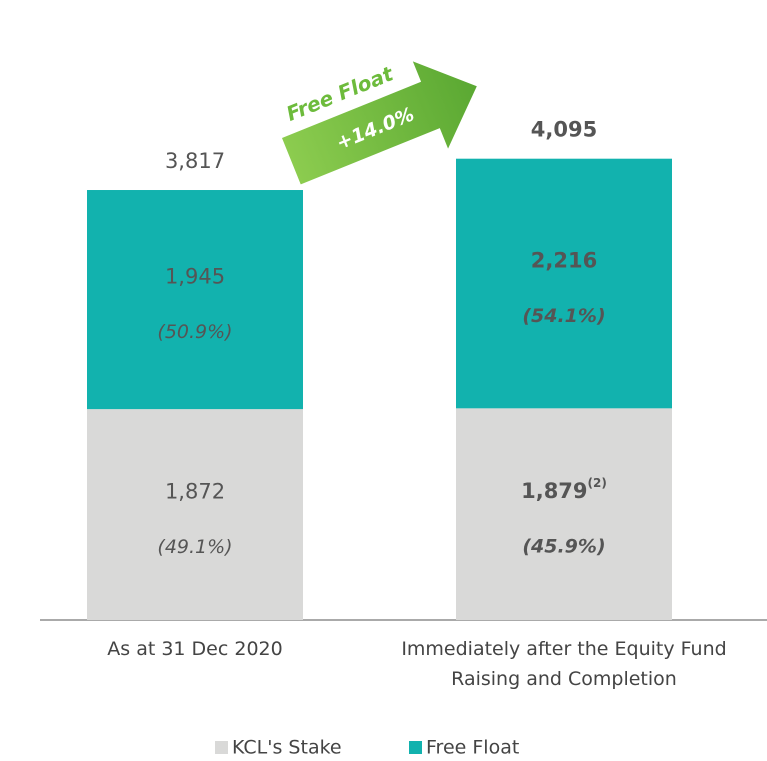  What do you see at coordinates (195, 649) in the screenshot?
I see `category-label: As at 31 Dec 2020` at bounding box center [195, 649].